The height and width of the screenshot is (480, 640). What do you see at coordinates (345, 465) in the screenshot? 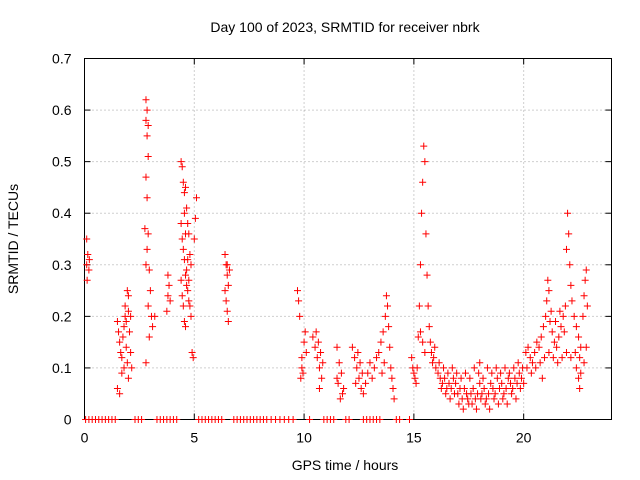
I see `x-axis-title: GPS time / hours` at bounding box center [345, 465].